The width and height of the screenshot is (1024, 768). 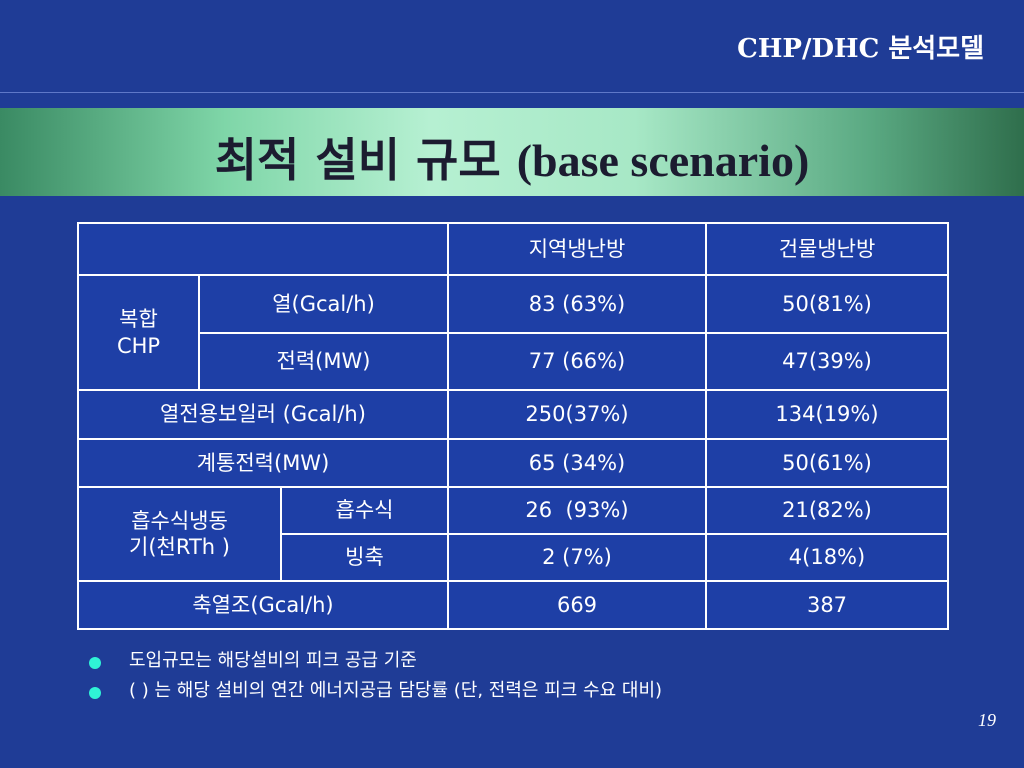 What do you see at coordinates (577, 605) in the screenshot?
I see `cell-storage-district: 669` at bounding box center [577, 605].